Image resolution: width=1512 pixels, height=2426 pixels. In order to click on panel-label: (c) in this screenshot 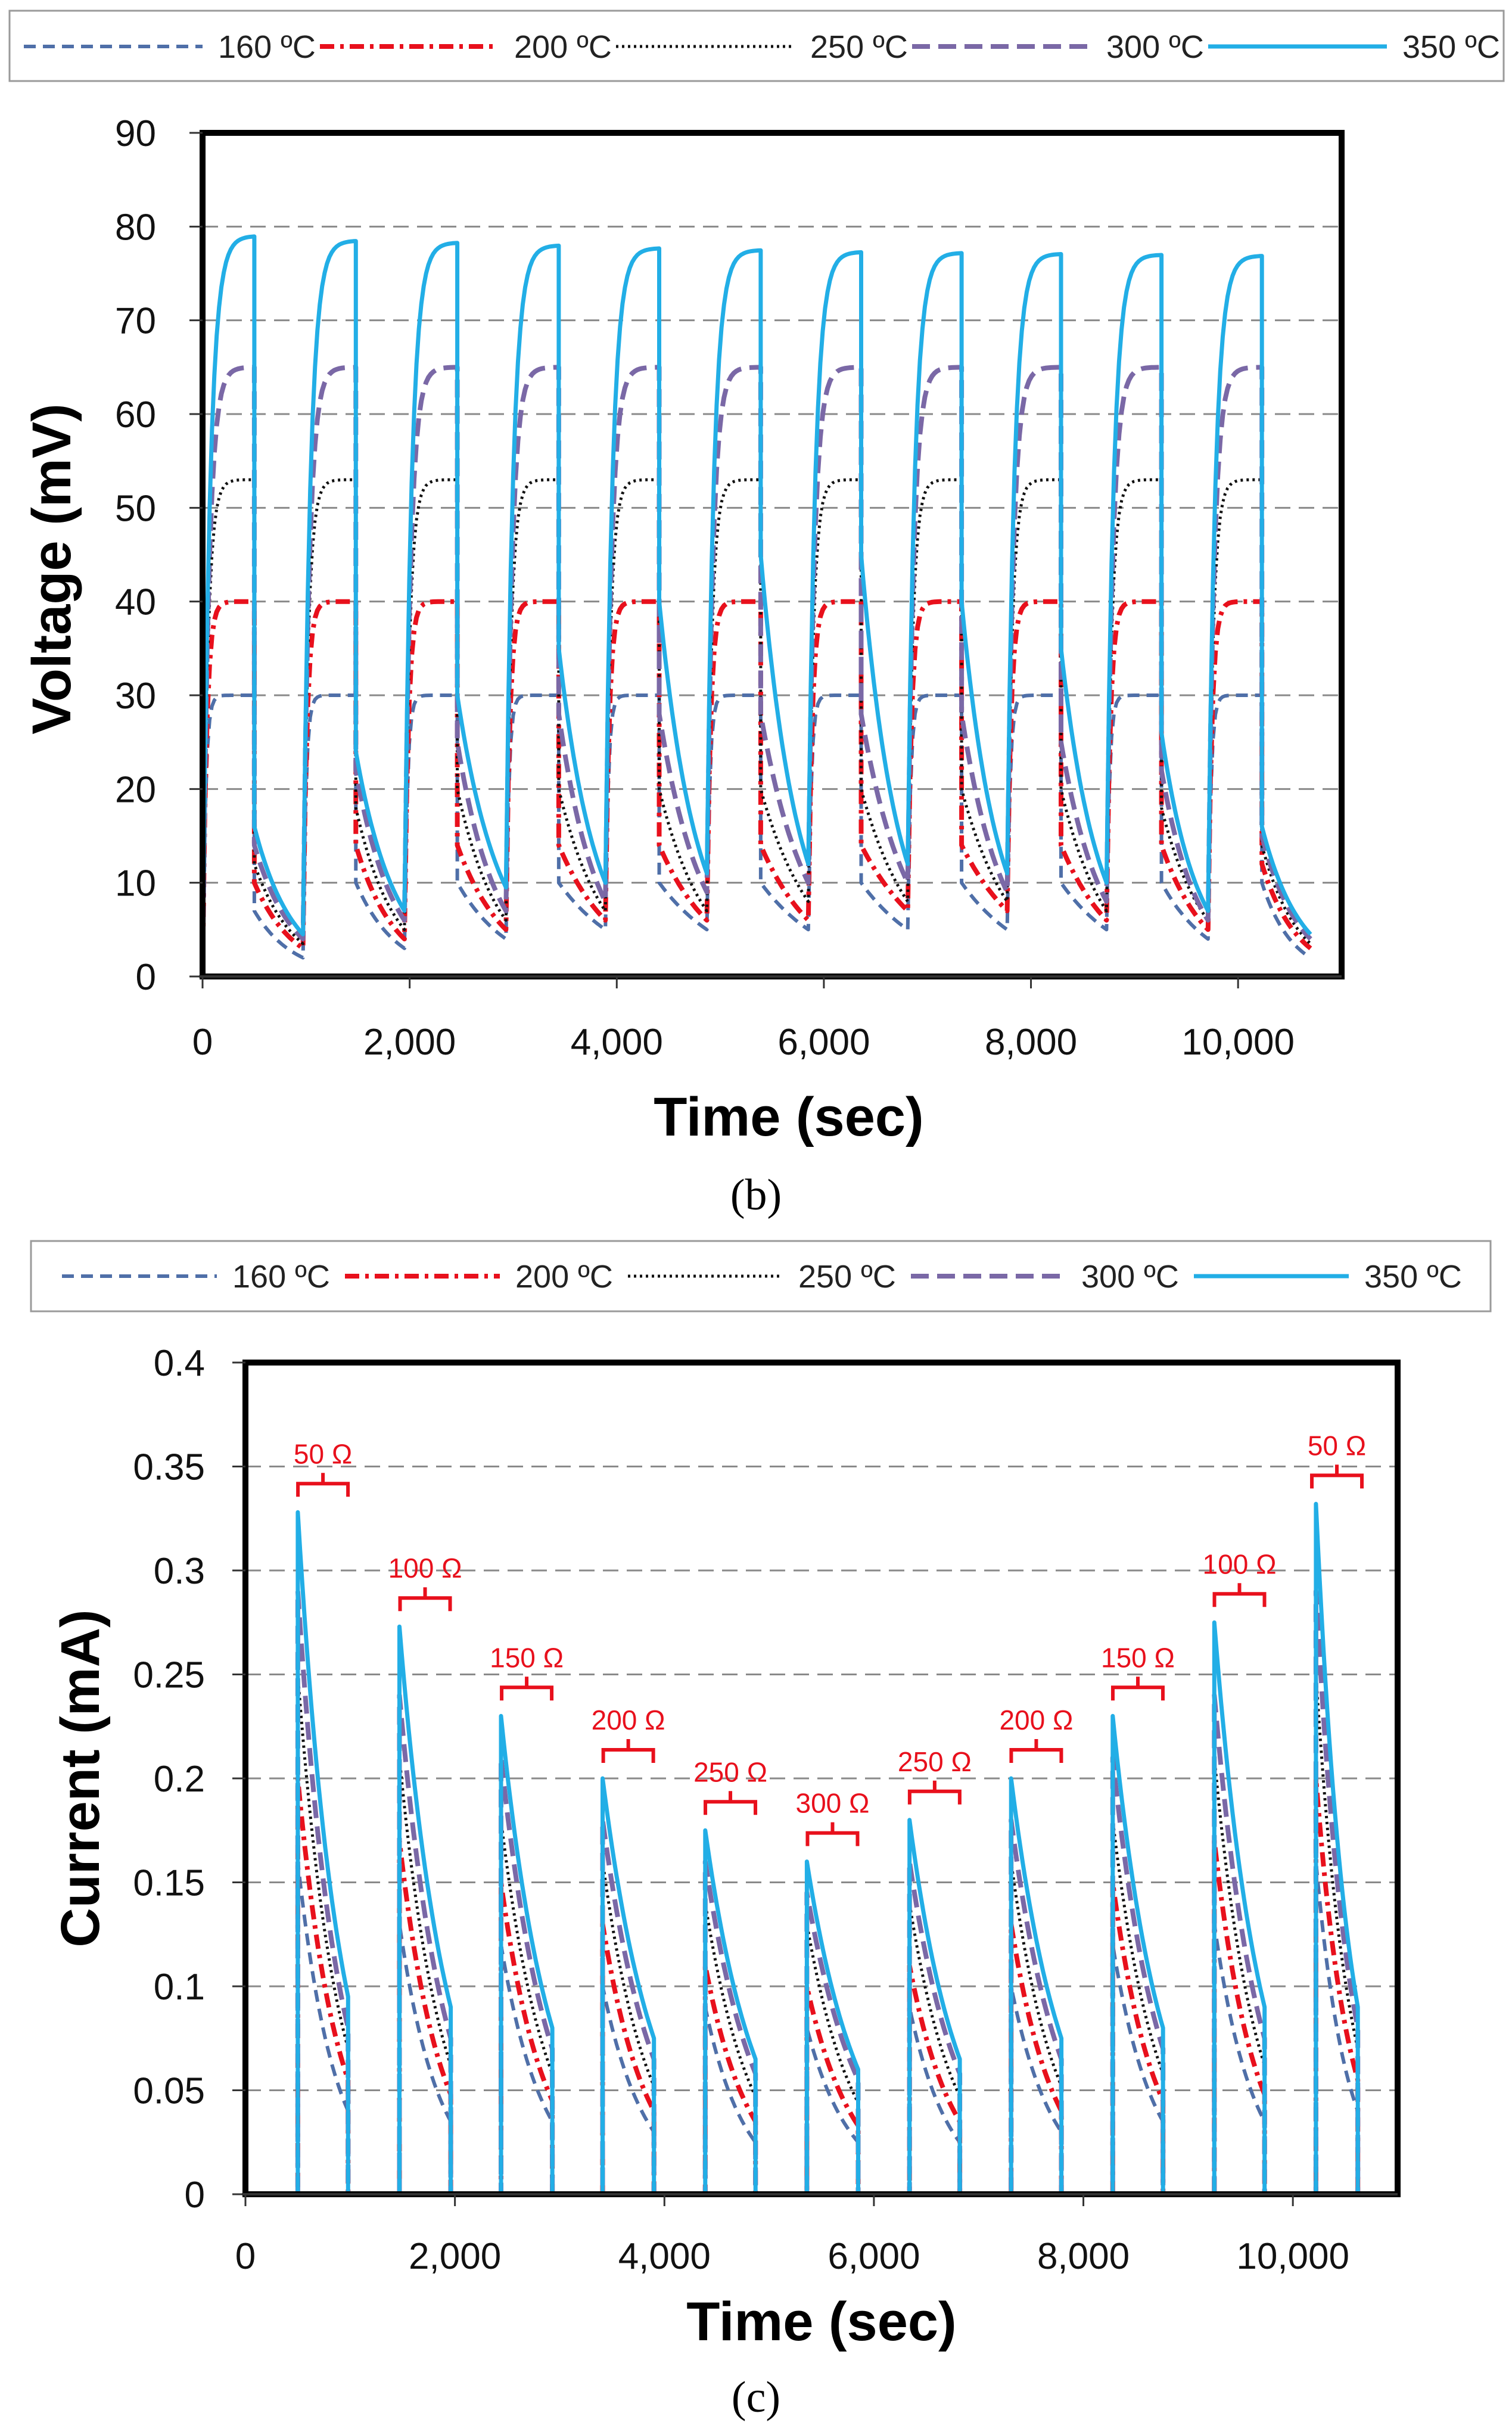, I will do `click(756, 2397)`.